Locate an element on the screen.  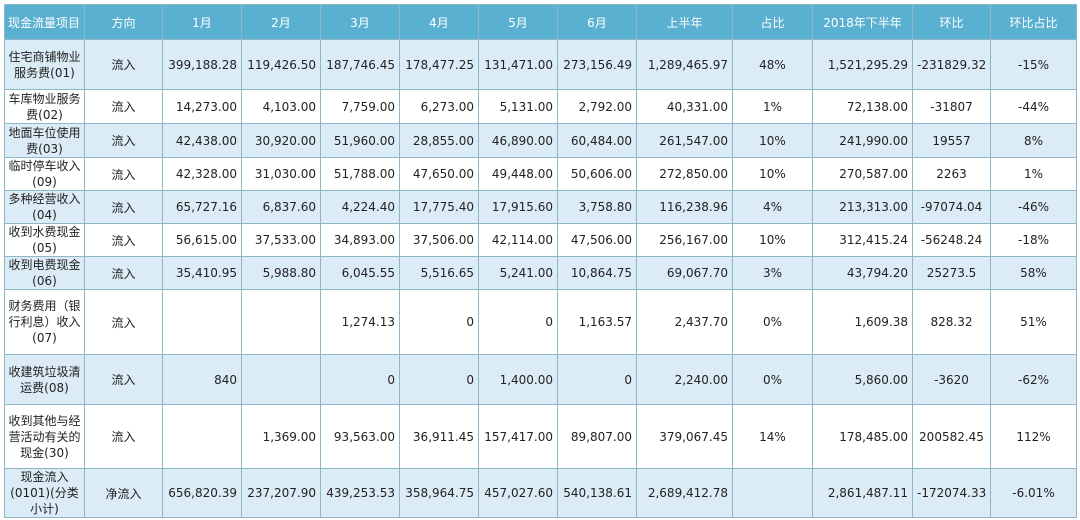
row-feb-cell: 30,920.00 is located at coordinates (281, 140).